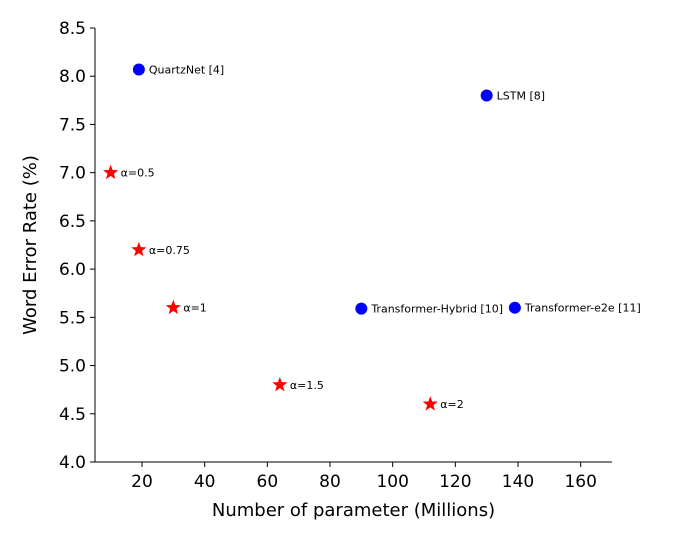 Image resolution: width=675 pixels, height=540 pixels. I want to click on y-tick-label: 8.0, so click(72, 77).